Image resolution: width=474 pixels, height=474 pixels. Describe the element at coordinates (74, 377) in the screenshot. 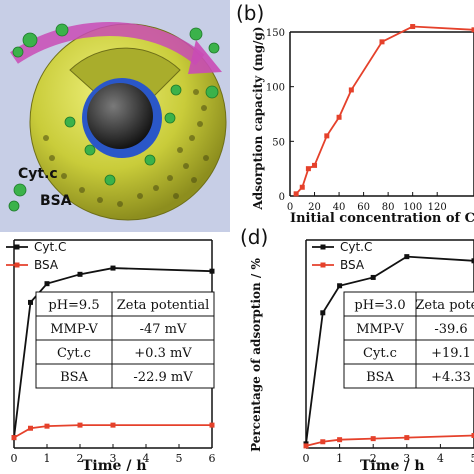

I see `c-table-cell: BSA` at that location.